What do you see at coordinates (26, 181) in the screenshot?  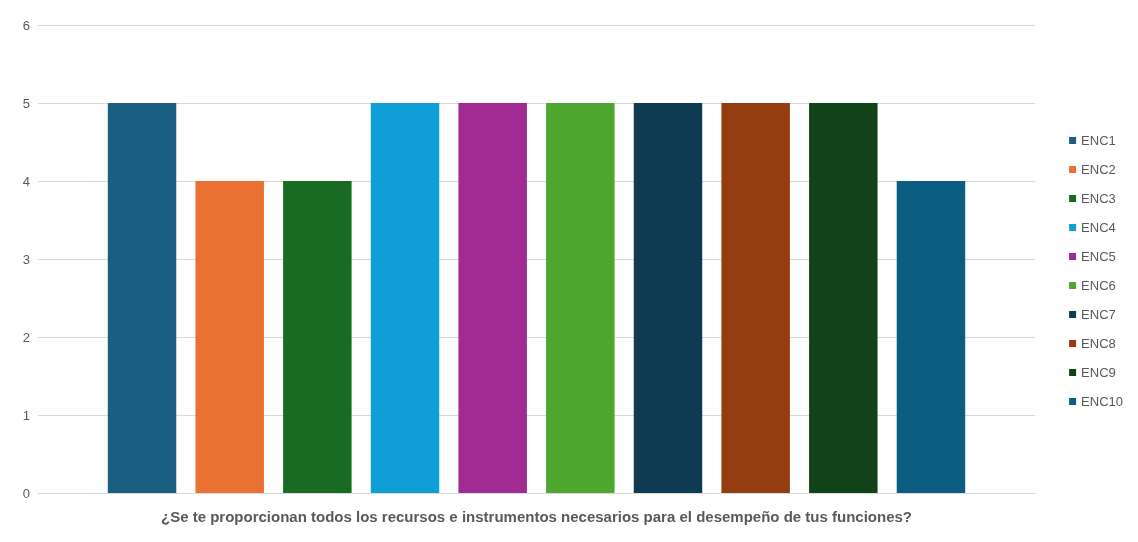 I see `y-tick-label: 4` at bounding box center [26, 181].